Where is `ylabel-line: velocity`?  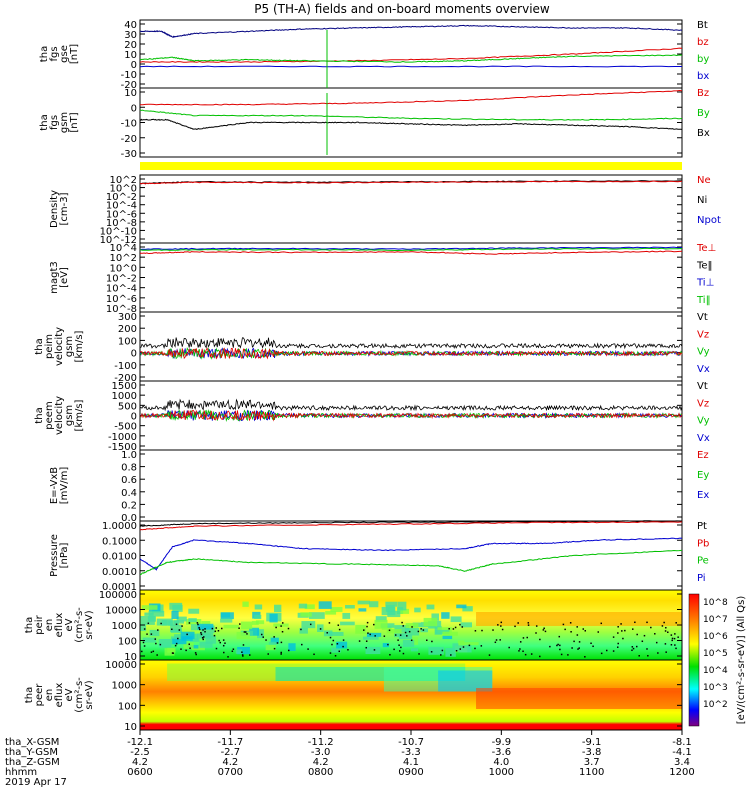 ylabel-line: velocity is located at coordinates (59, 346).